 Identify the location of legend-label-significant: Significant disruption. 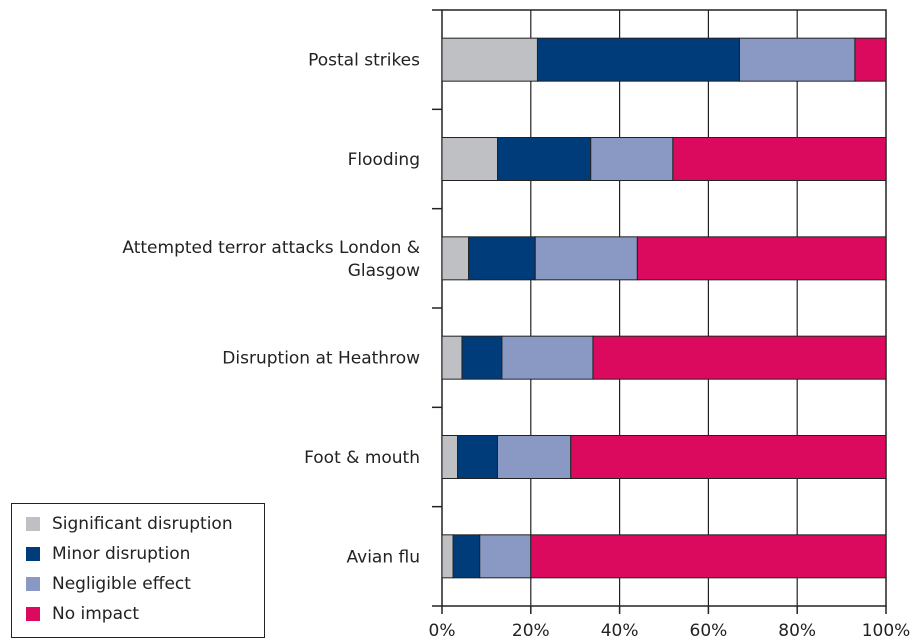
(142, 524).